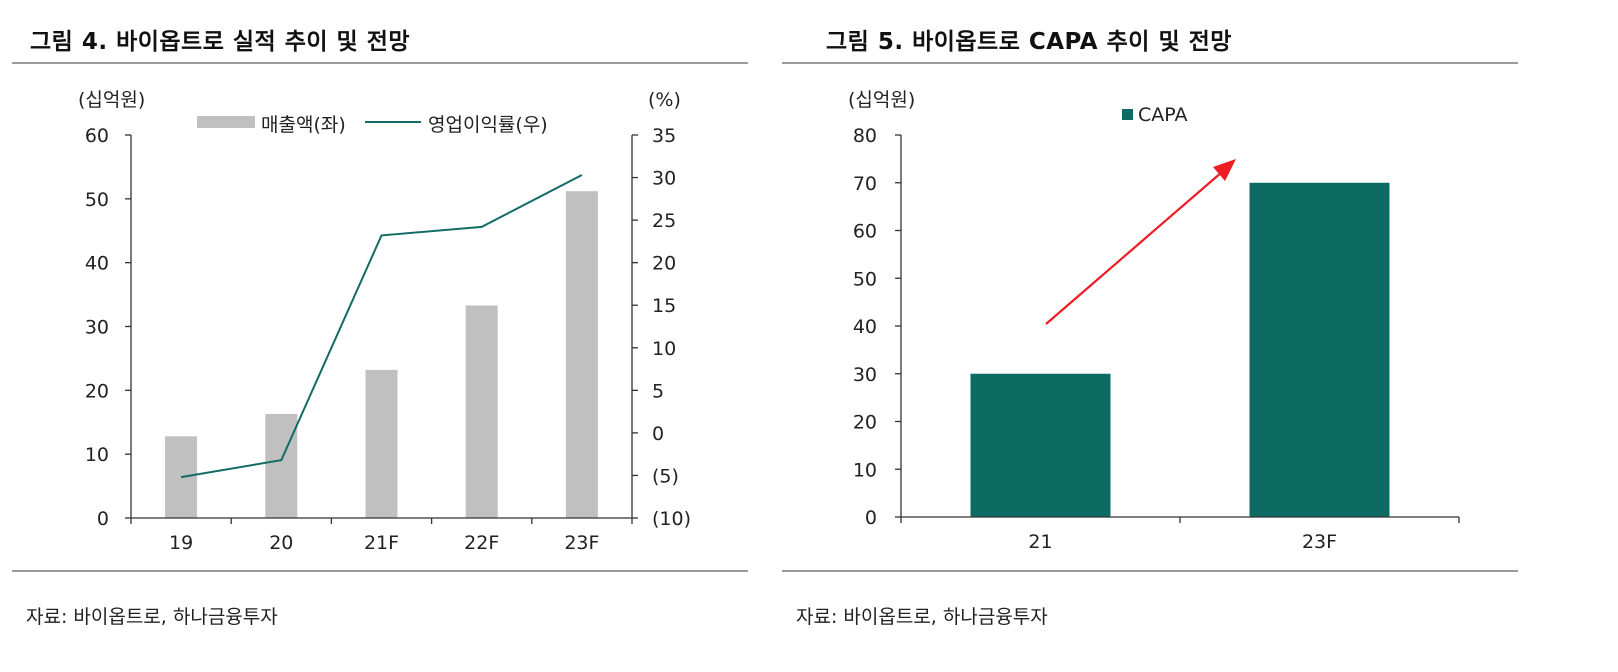 Image resolution: width=1618 pixels, height=672 pixels. Describe the element at coordinates (865, 136) in the screenshot. I see `y-tick-label: 80` at that location.